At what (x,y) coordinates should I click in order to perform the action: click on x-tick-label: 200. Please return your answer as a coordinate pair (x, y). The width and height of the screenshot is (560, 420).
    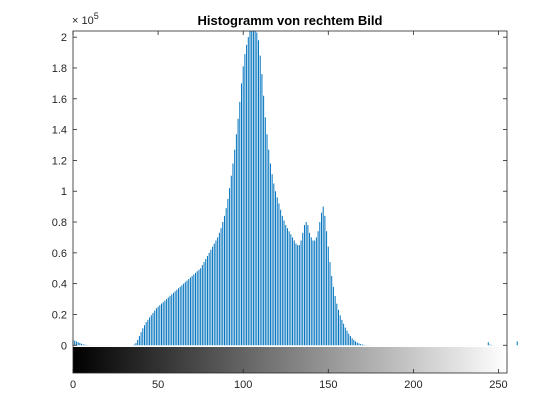
    Looking at the image, I should click on (413, 385).